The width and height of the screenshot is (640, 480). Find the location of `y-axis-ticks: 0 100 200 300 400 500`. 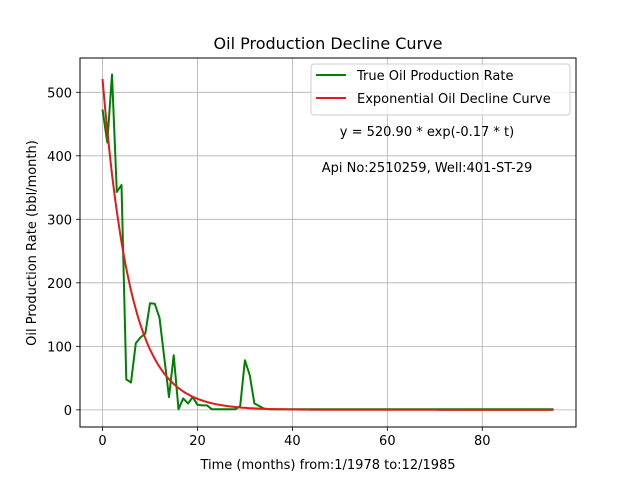

y-axis-ticks: 0 100 200 300 400 500 is located at coordinates (63, 252).